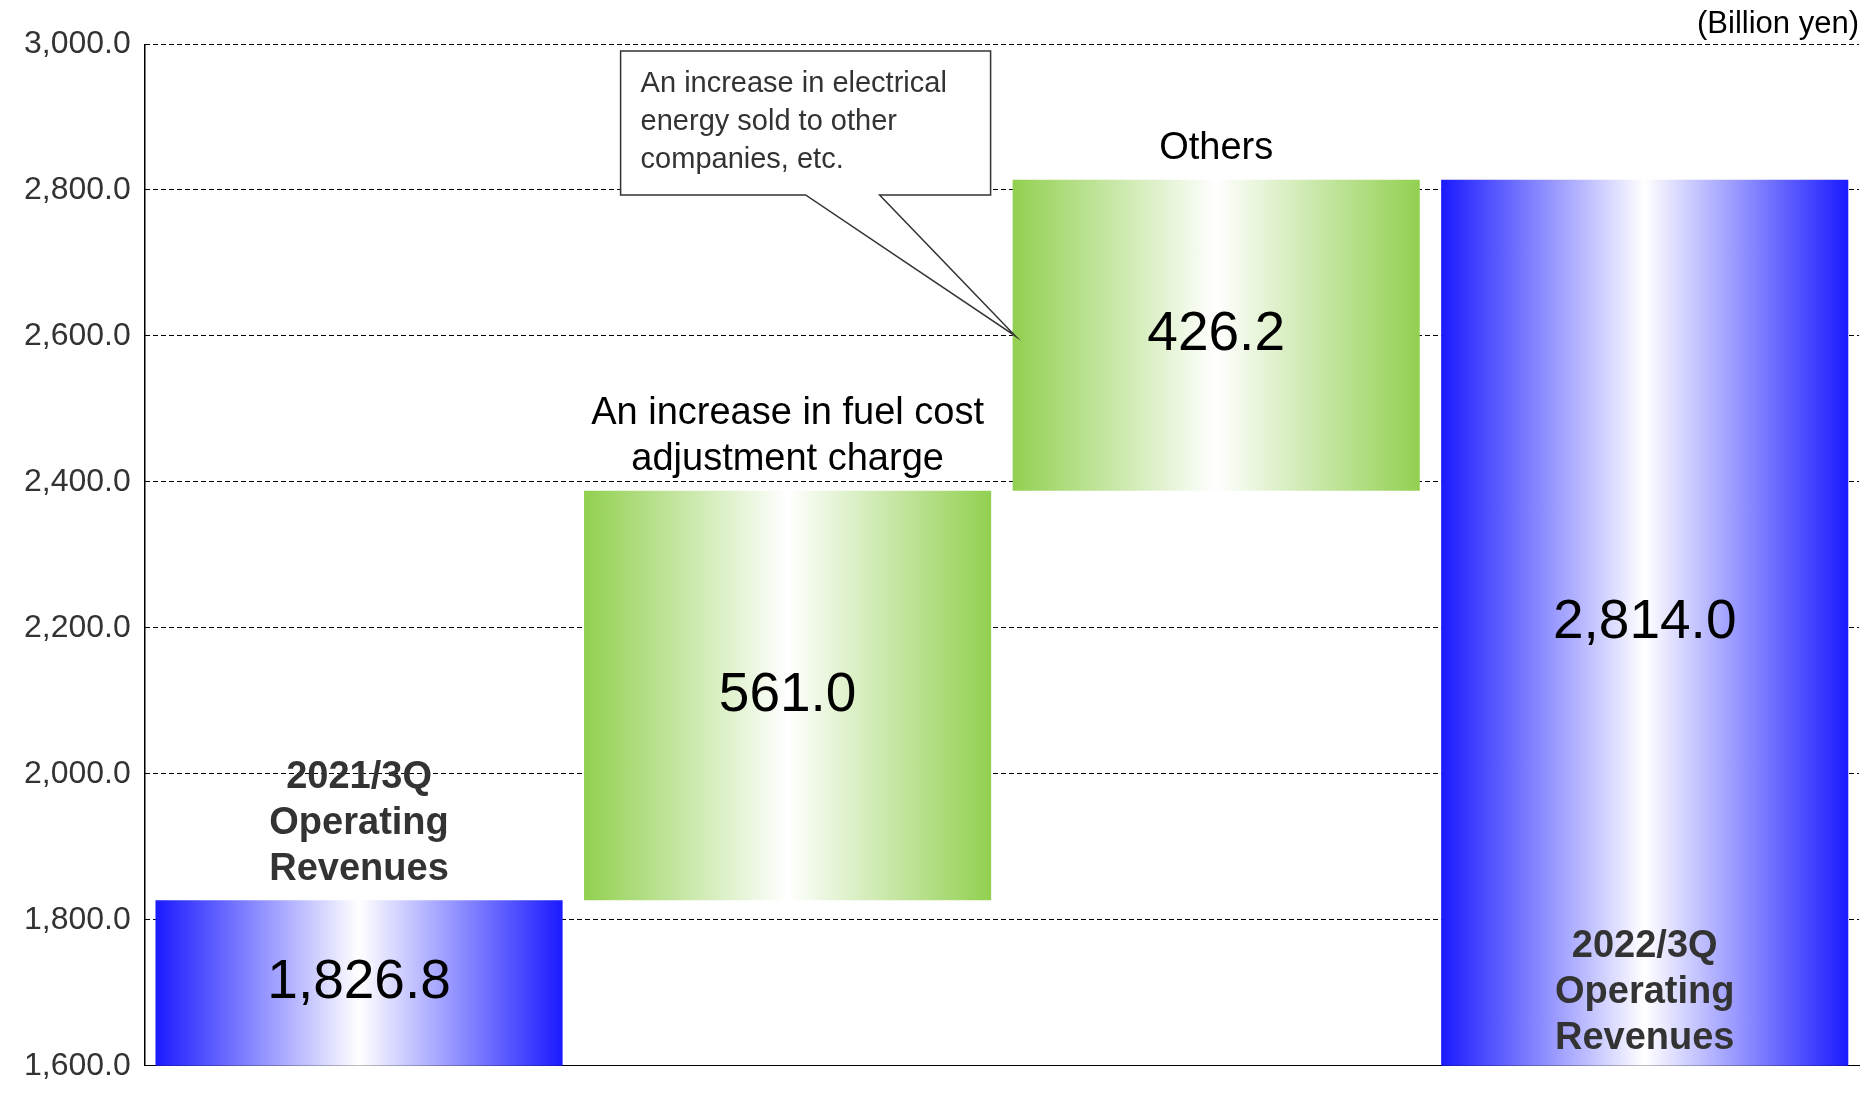 The width and height of the screenshot is (1865, 1099). I want to click on y-tick-label: 2,600.0, so click(77, 333).